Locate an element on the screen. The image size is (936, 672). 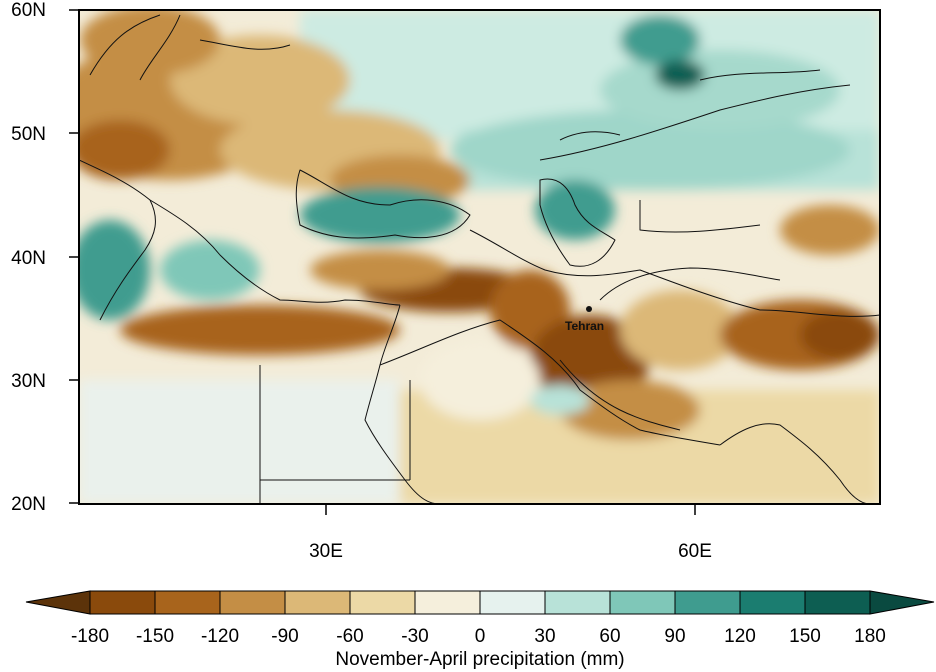
lat-label-50n: 50N is located at coordinates (28, 134).